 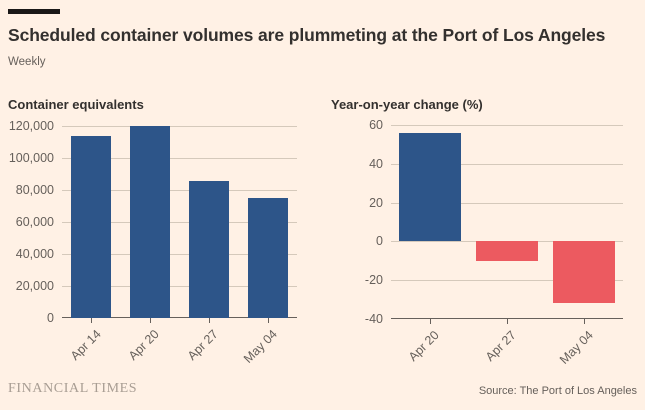 I want to click on y-tick-label: 20,000, so click(x=34, y=286).